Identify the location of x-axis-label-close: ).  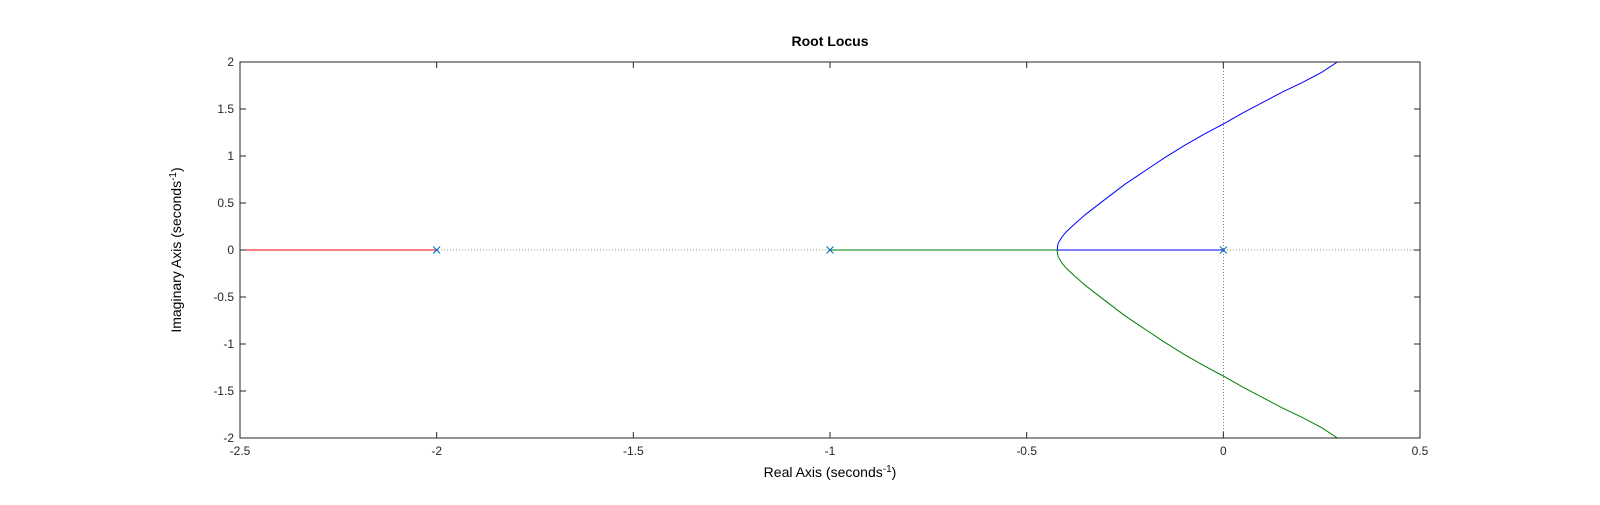
(894, 472).